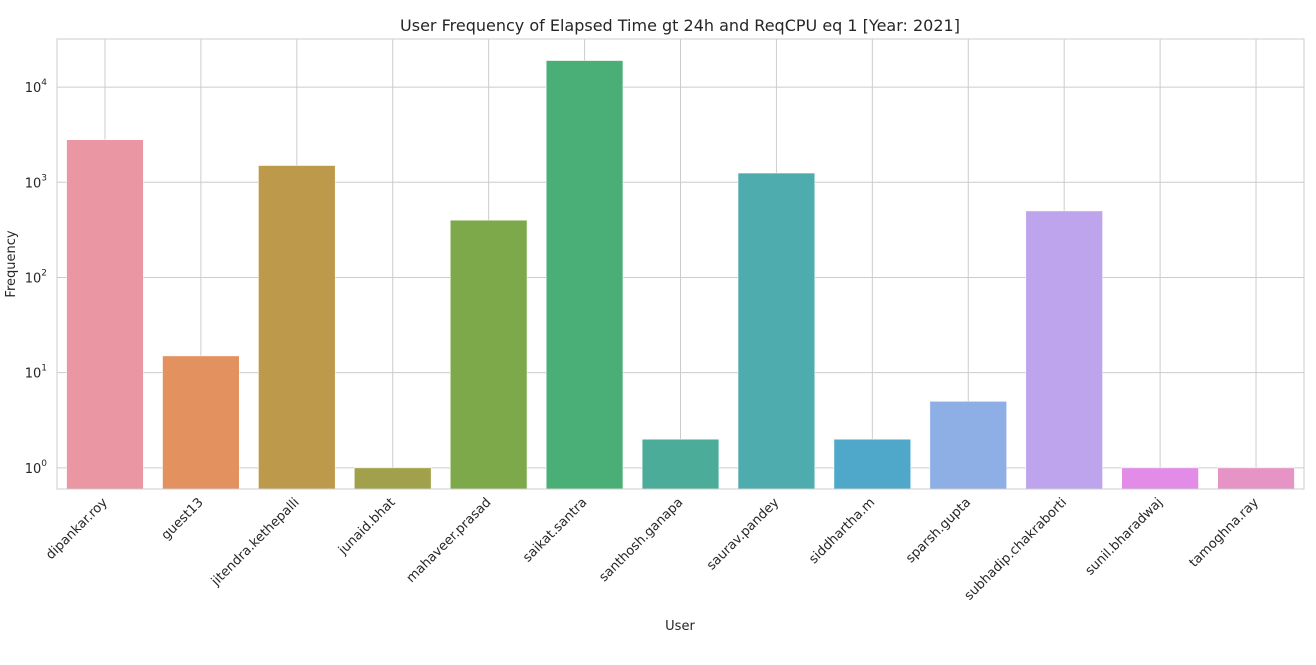  Describe the element at coordinates (1064, 350) in the screenshot. I see `bar-subhadip-chakraborti` at that location.